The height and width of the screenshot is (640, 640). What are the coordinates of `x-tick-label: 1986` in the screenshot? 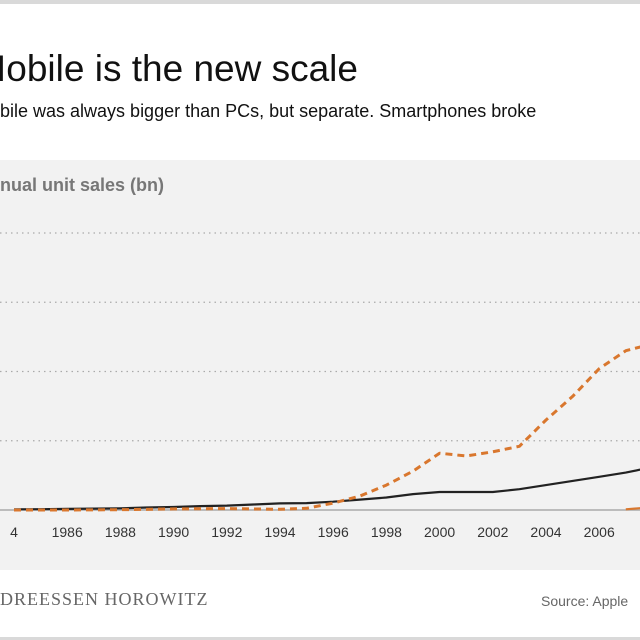 It's located at (67, 532).